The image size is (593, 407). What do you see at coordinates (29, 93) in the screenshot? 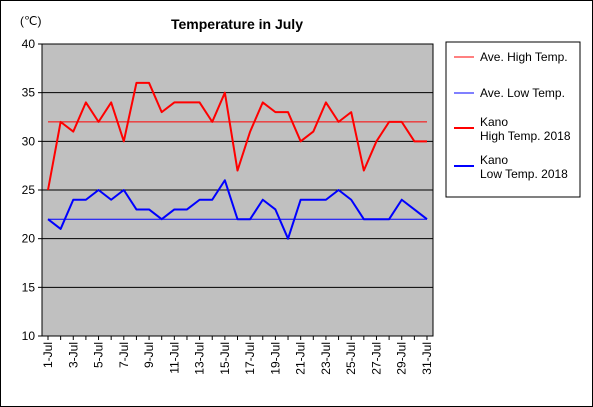
I see `y-tick-label-35: 35` at bounding box center [29, 93].